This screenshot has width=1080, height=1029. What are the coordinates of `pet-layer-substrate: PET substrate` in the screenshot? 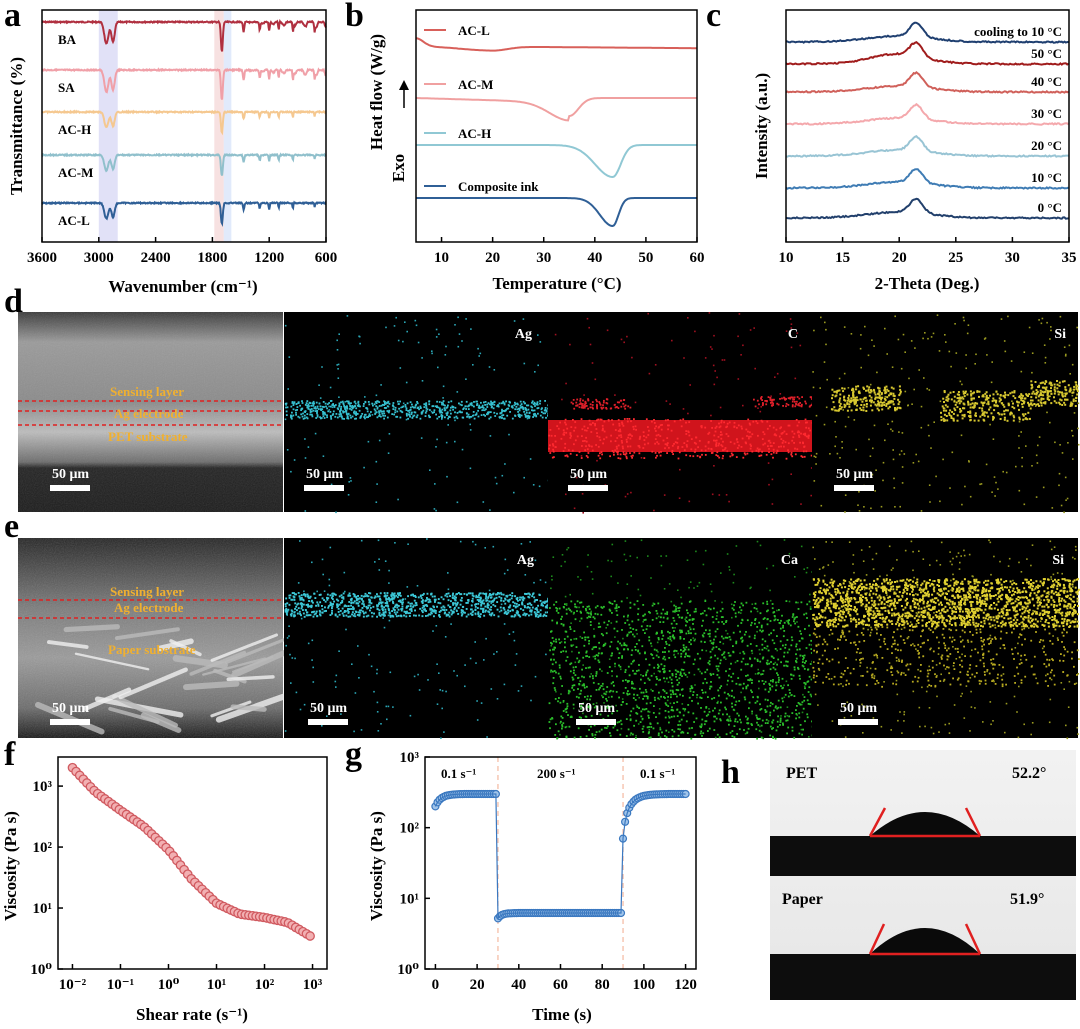 It's located at (148, 436).